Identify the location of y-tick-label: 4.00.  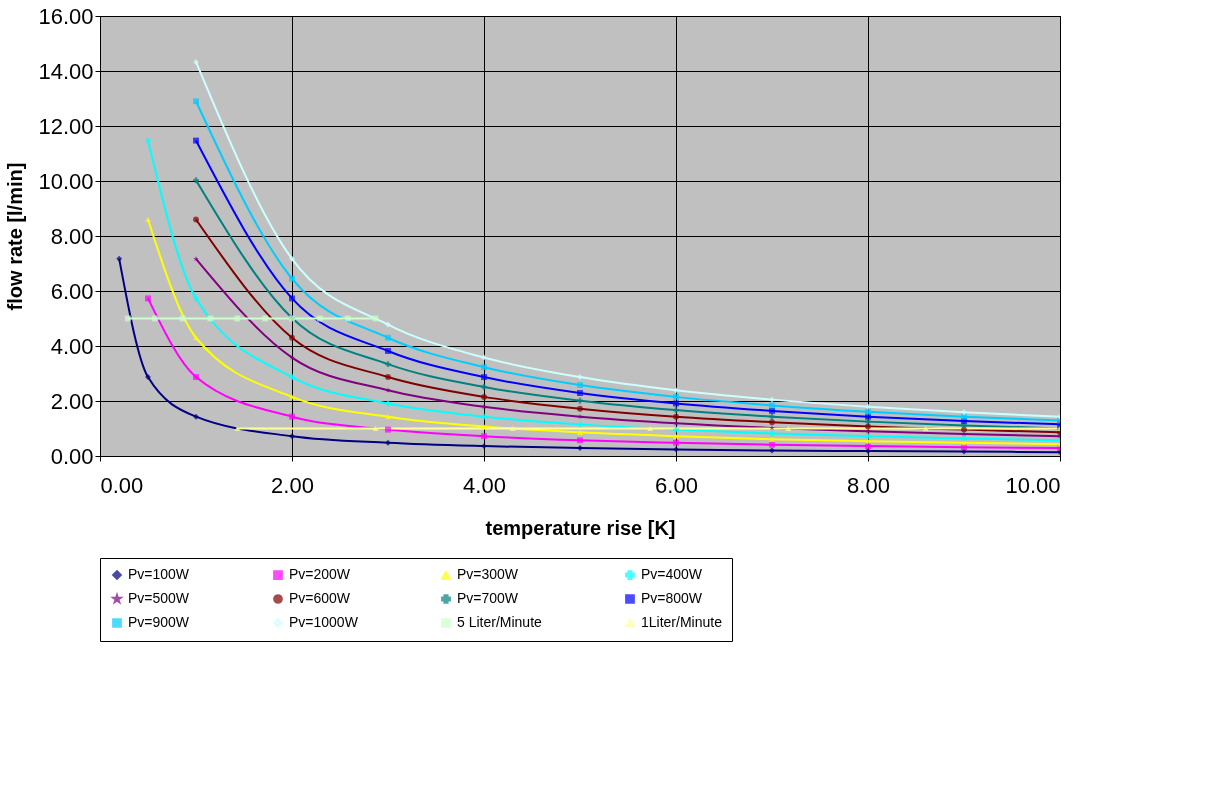
(72, 346).